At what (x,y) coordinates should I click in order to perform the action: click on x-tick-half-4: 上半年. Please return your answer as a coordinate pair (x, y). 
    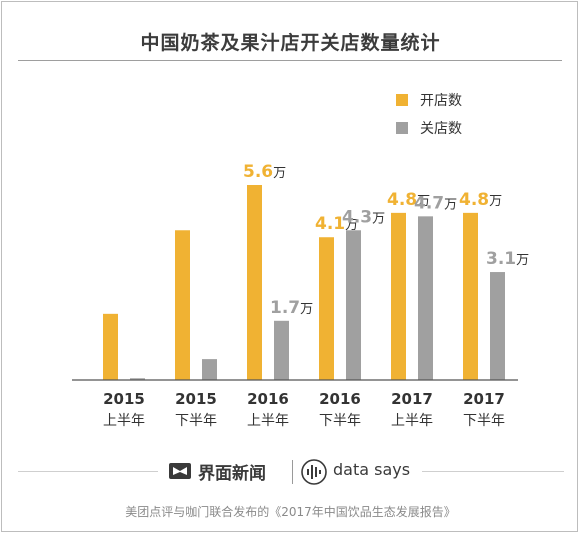
    Looking at the image, I should click on (412, 421).